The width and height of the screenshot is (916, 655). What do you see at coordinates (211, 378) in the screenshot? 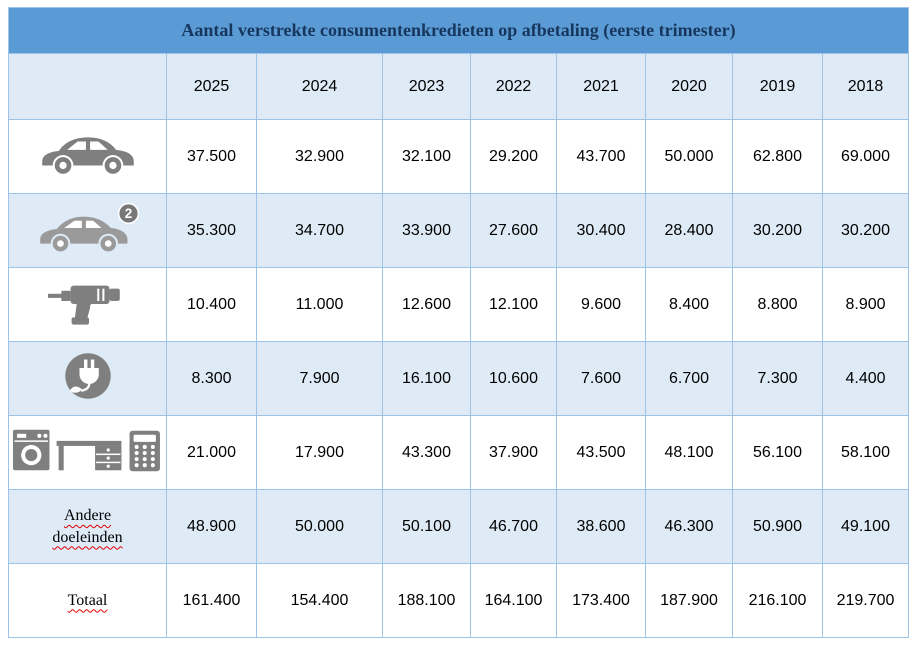
I see `value-cell: 8.300` at bounding box center [211, 378].